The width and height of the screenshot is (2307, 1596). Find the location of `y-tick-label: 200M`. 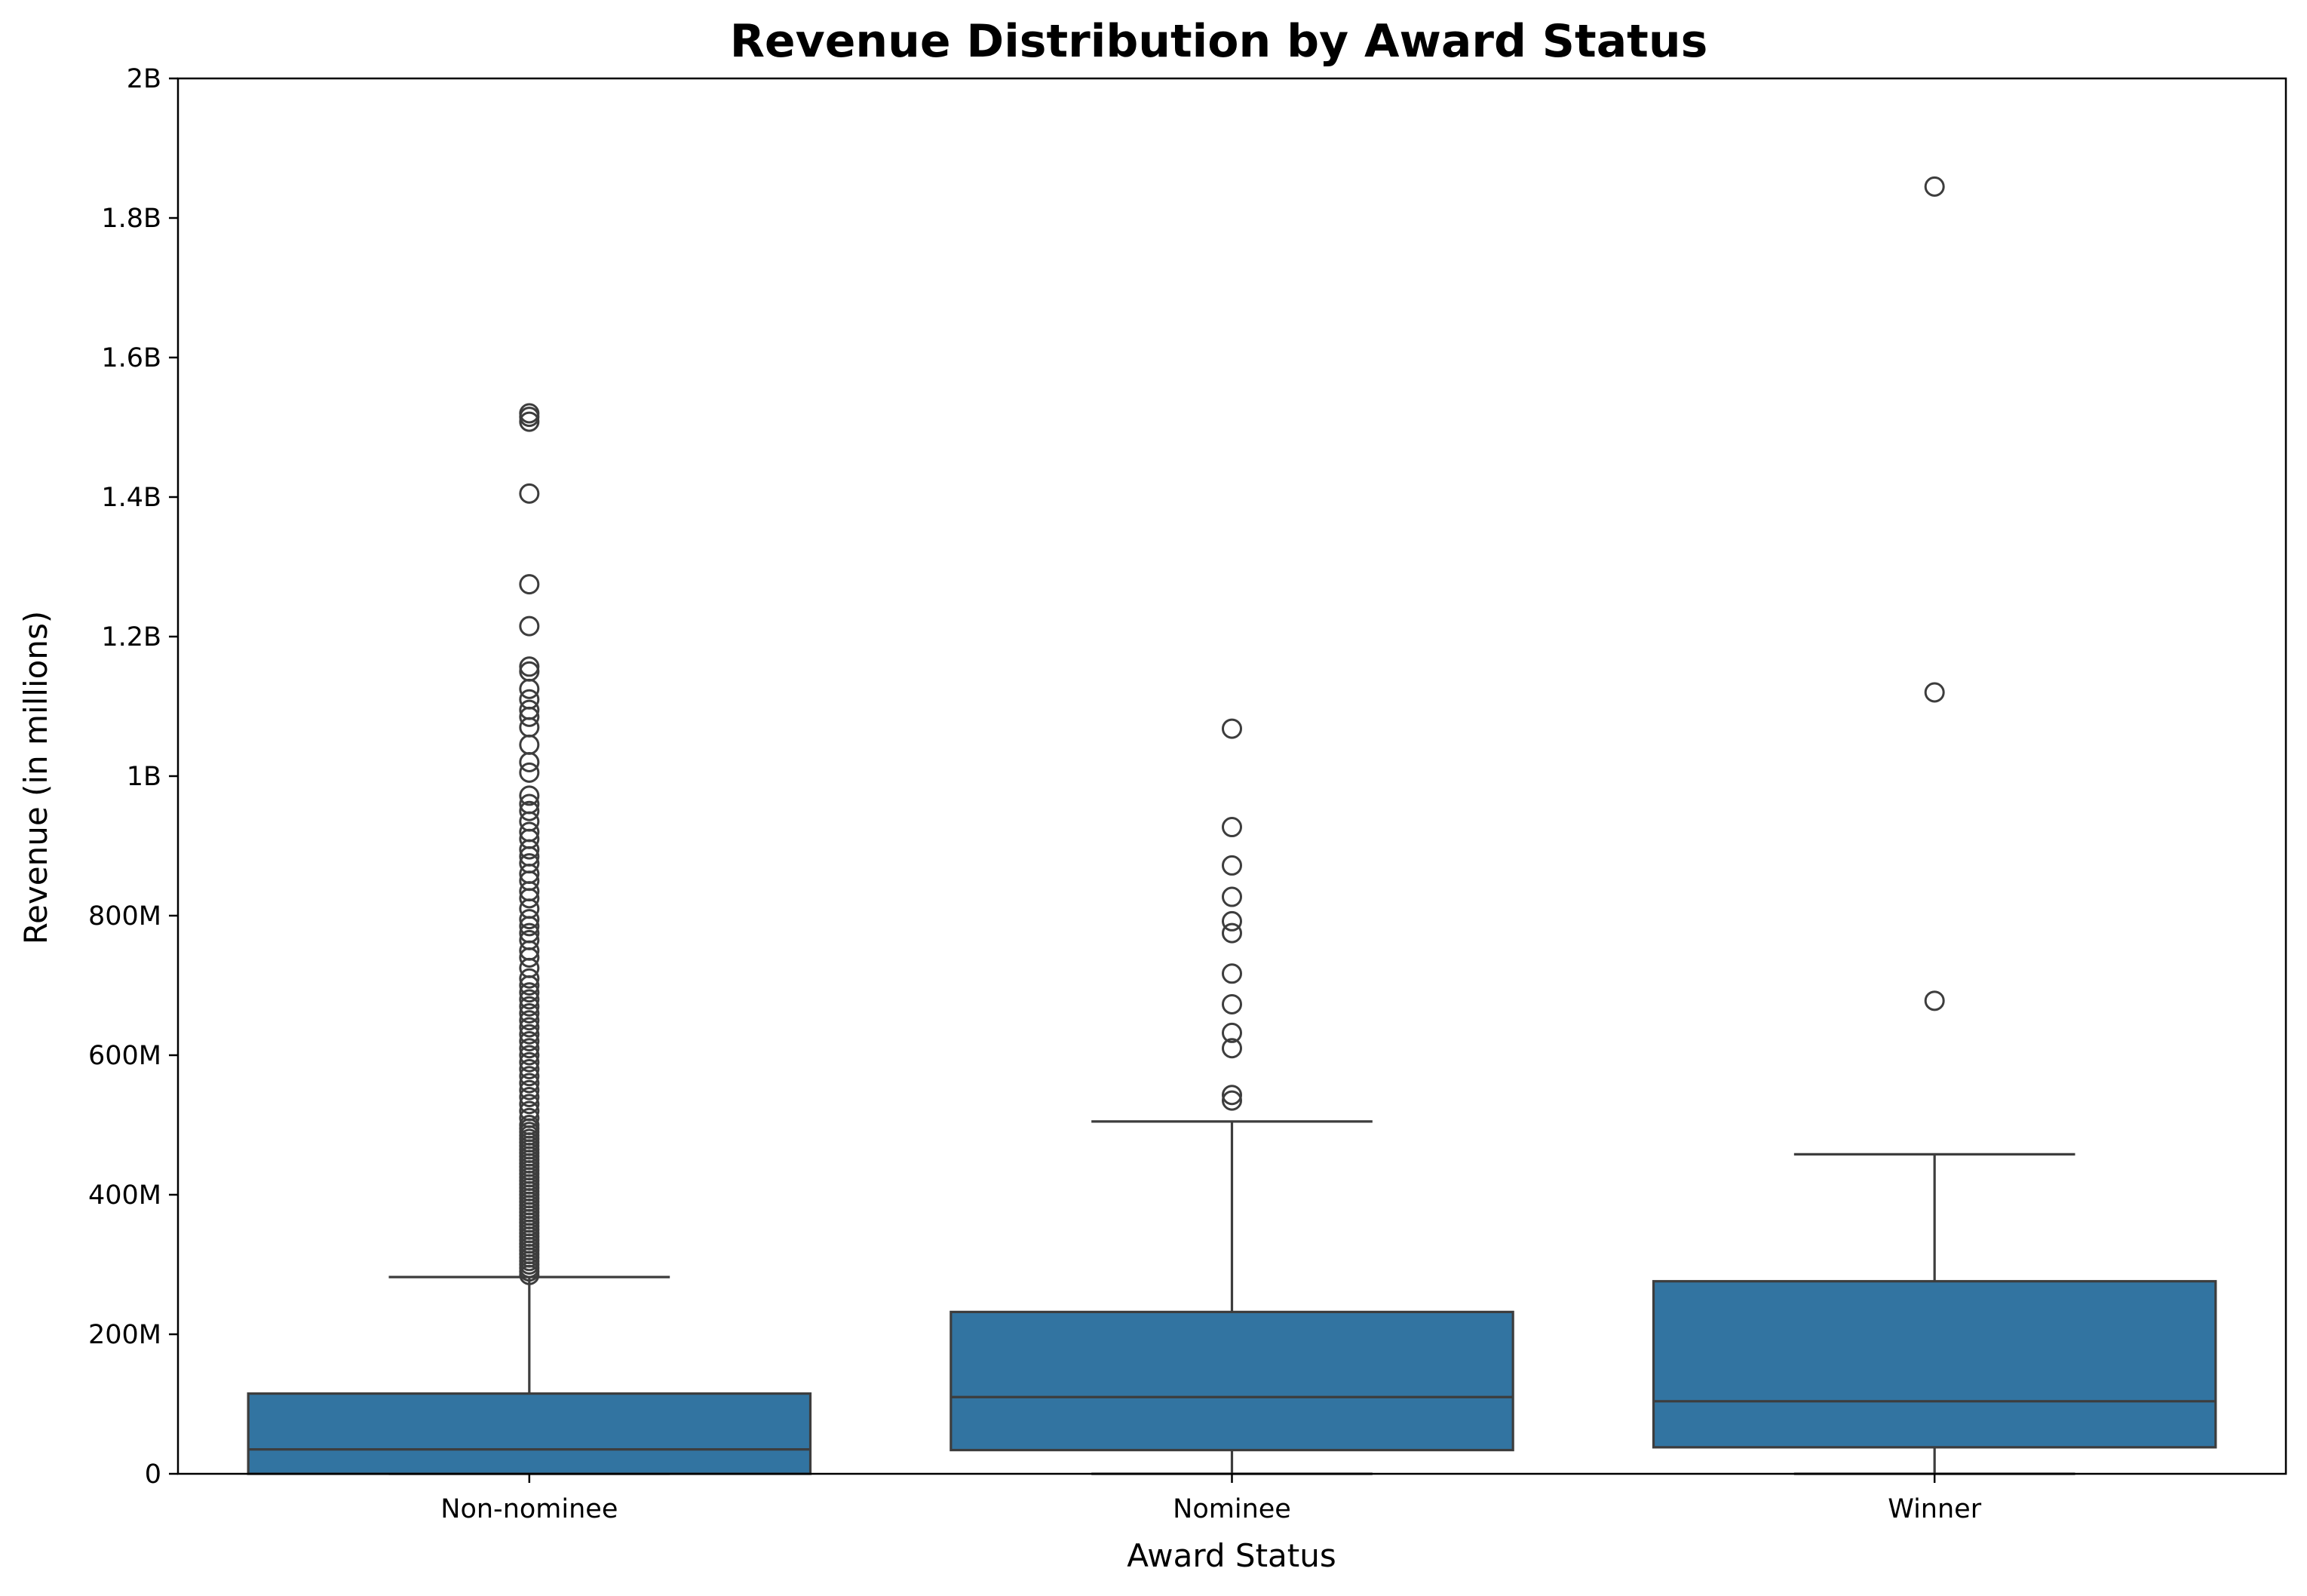

y-tick-label: 200M is located at coordinates (124, 1335).